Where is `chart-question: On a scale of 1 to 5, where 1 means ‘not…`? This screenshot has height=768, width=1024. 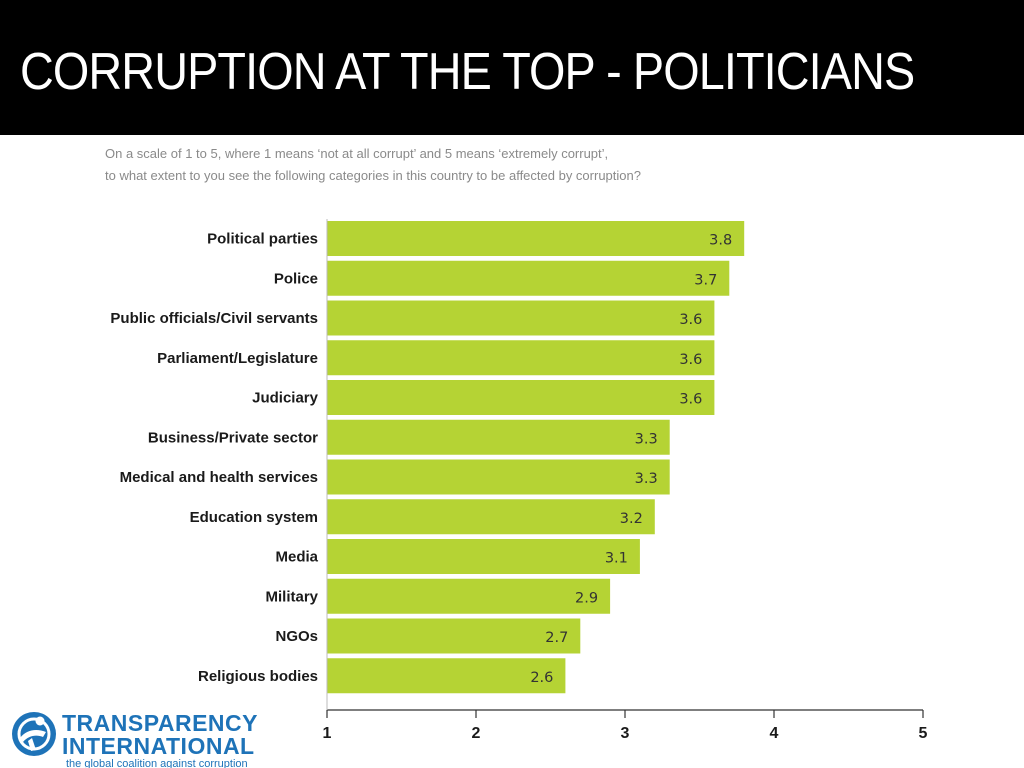 chart-question: On a scale of 1 to 5, where 1 means ‘not… is located at coordinates (455, 165).